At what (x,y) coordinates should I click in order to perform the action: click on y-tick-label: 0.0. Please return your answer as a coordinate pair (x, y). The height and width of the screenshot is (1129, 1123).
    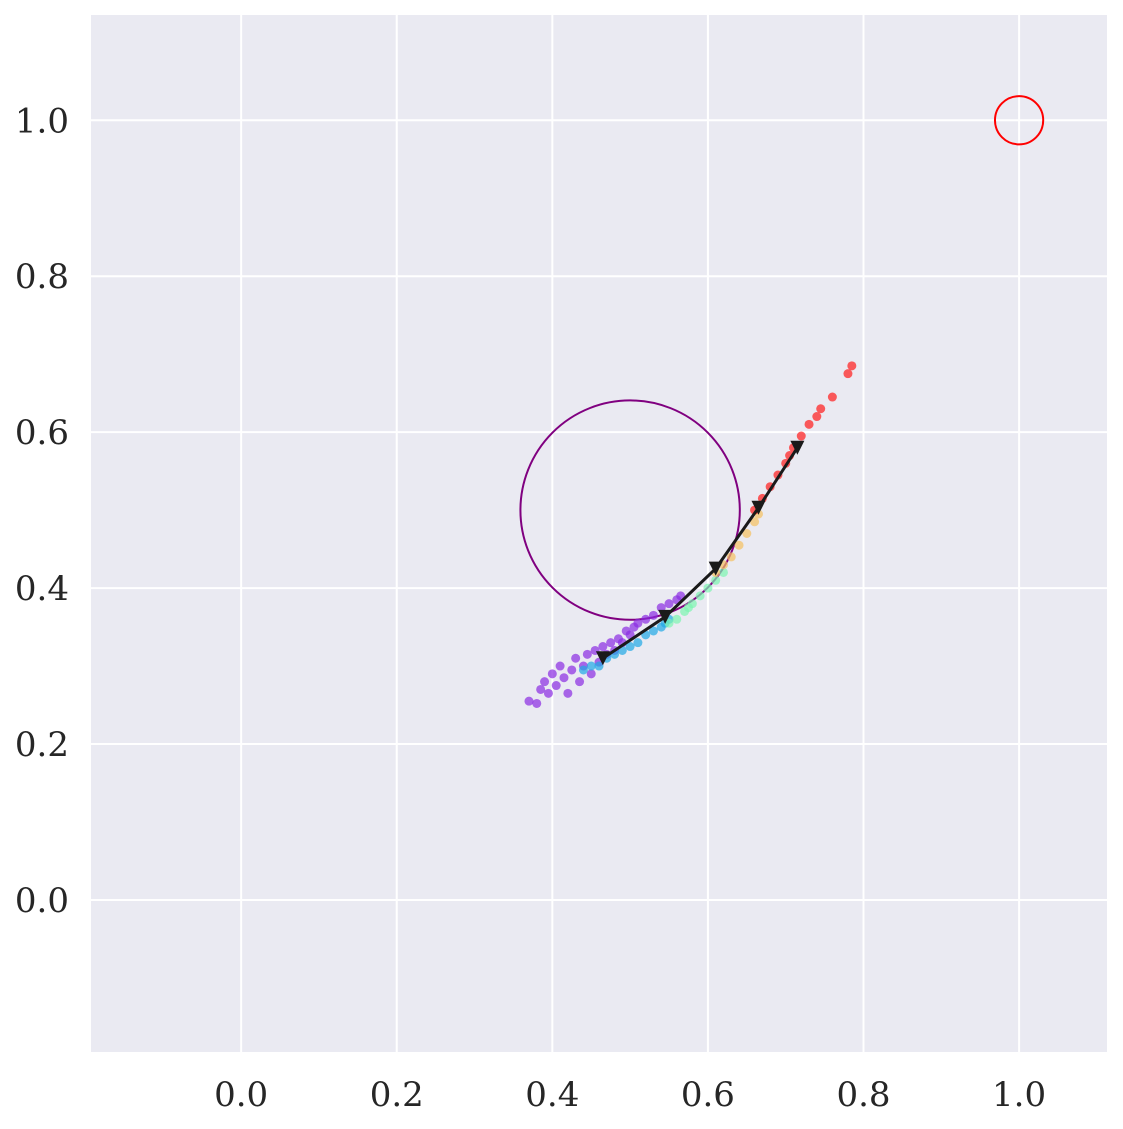
    Looking at the image, I should click on (42, 901).